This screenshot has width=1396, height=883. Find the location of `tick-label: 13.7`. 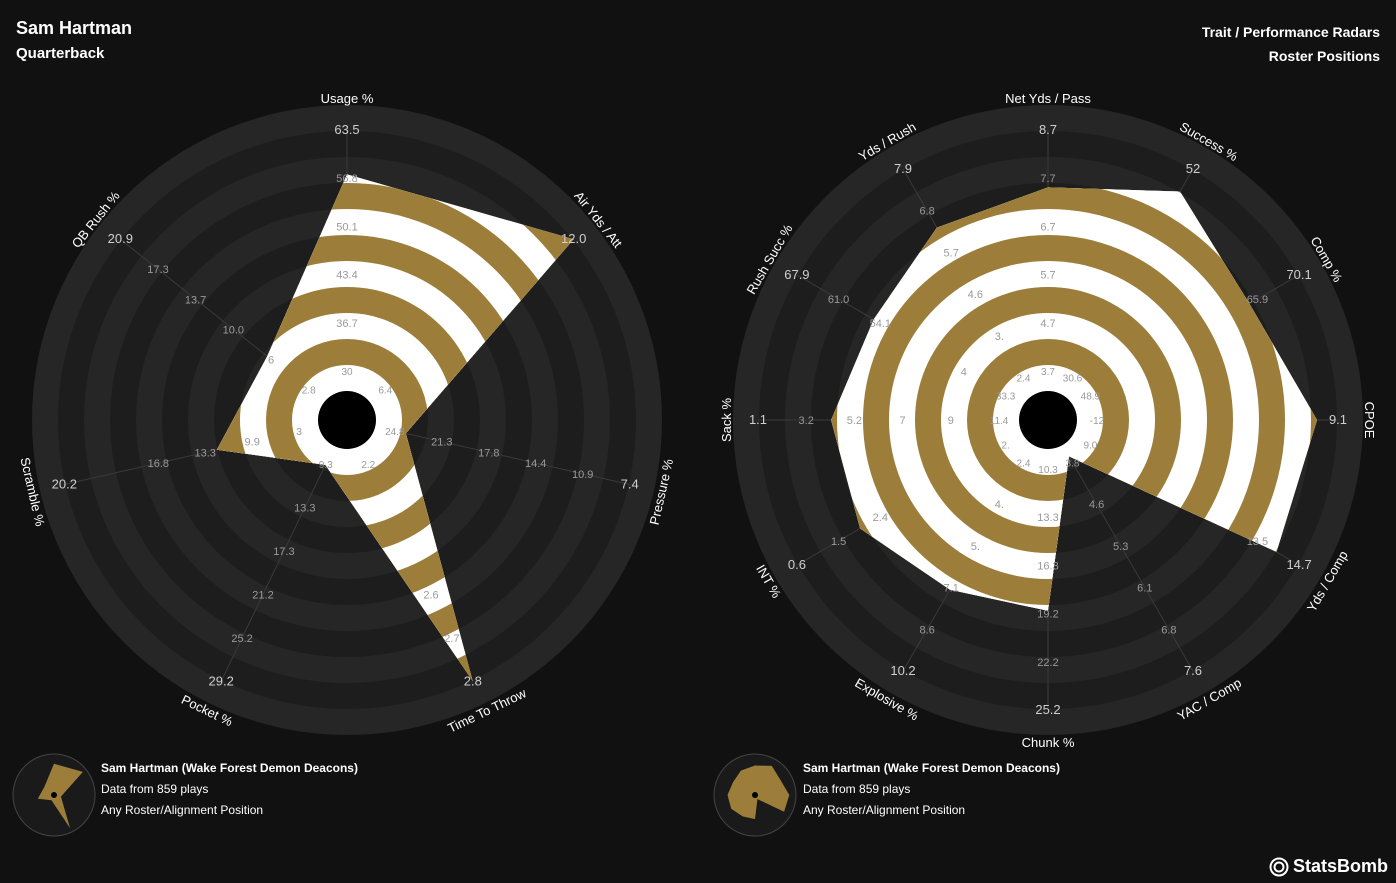

tick-label: 13.7 is located at coordinates (195, 300).